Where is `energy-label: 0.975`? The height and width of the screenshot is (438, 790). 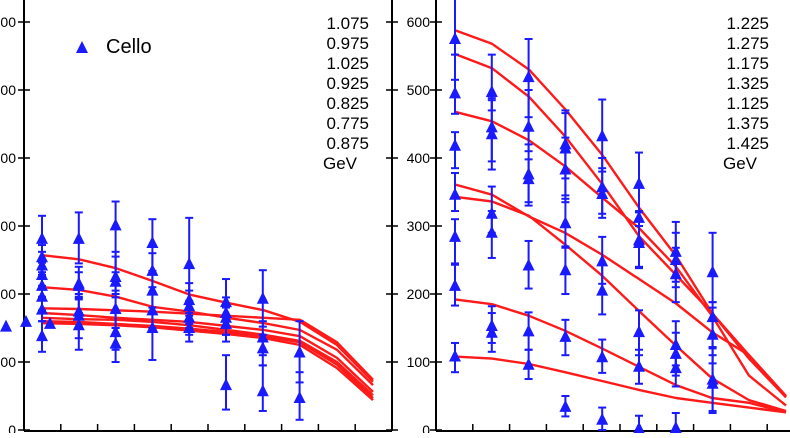 energy-label: 0.975 is located at coordinates (347, 43).